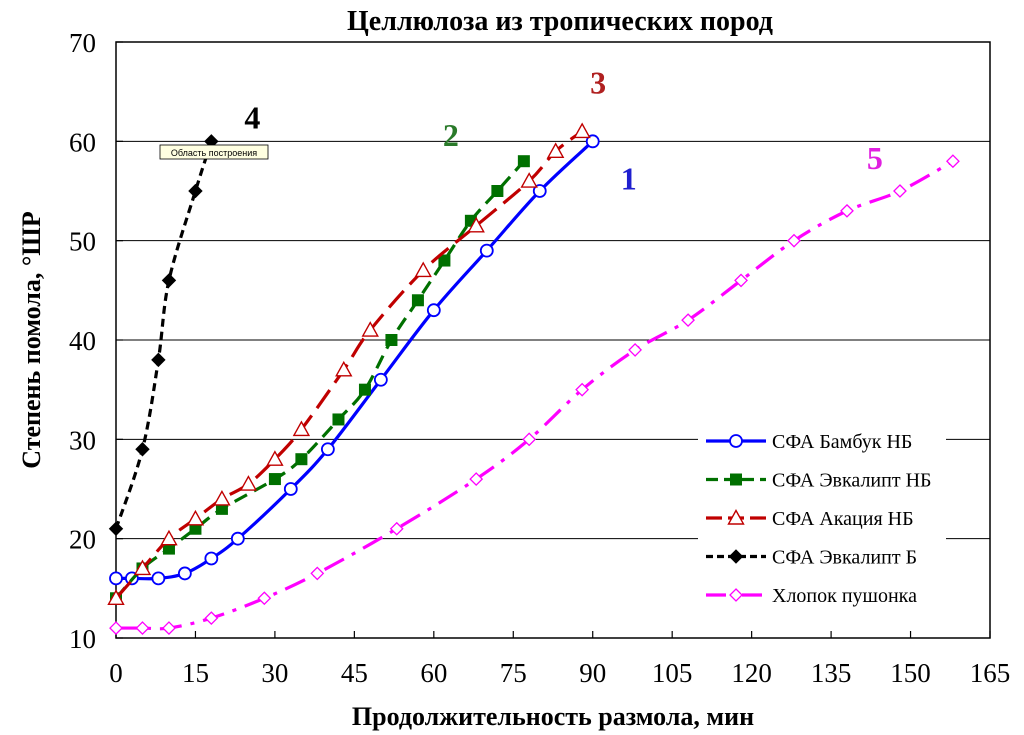 The image size is (1024, 735). What do you see at coordinates (274, 673) in the screenshot?
I see `x-tick-label: 30` at bounding box center [274, 673].